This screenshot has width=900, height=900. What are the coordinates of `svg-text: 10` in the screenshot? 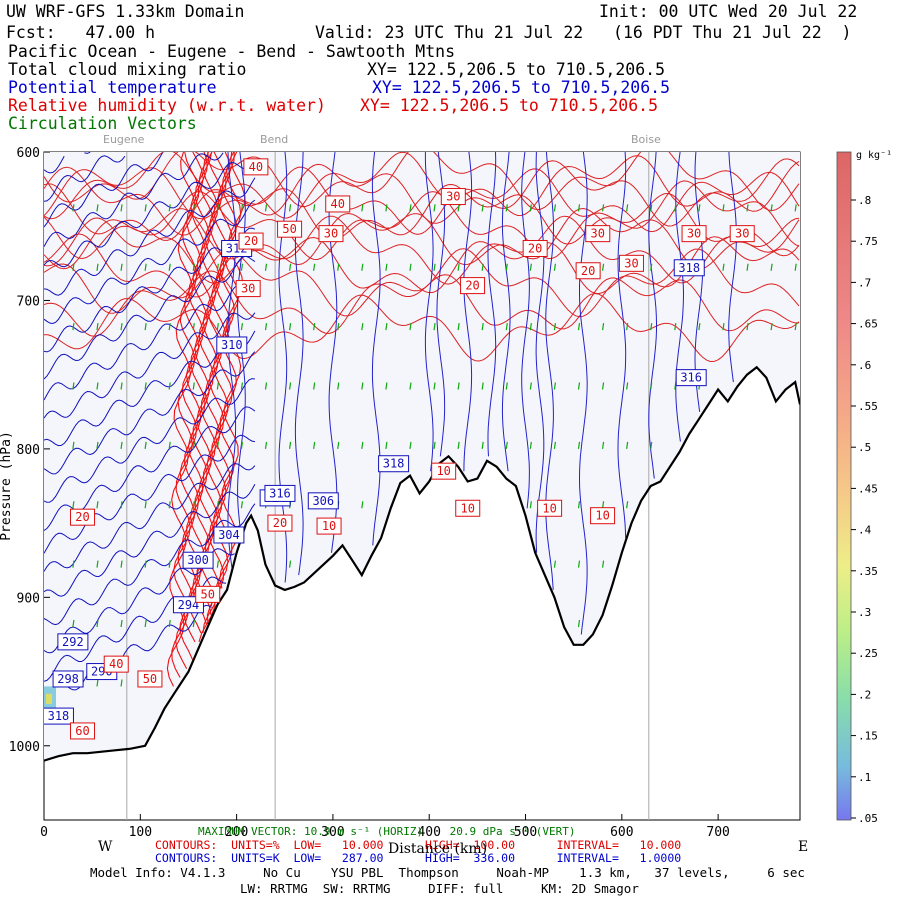 It's located at (549, 508).